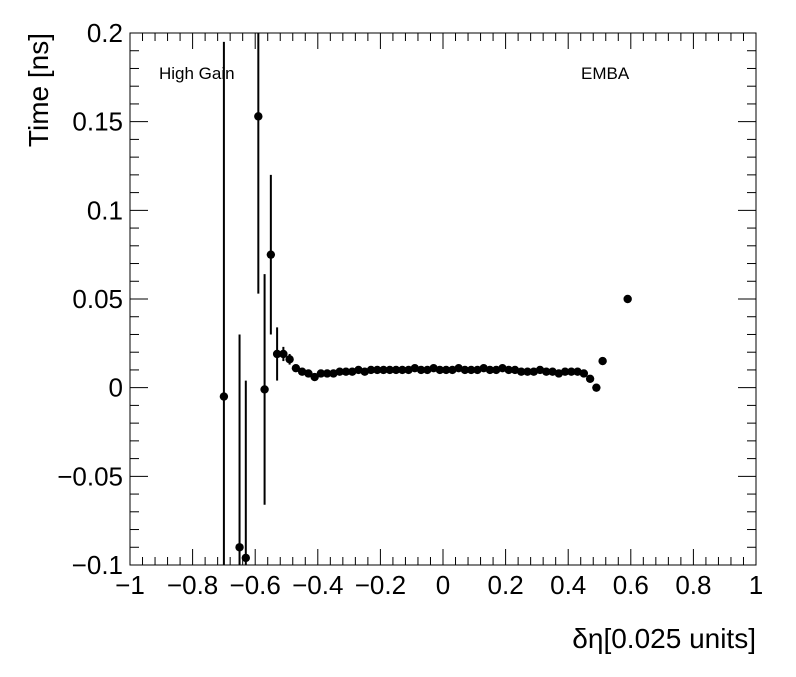 The image size is (796, 677). I want to click on annotation-emba: EMBA, so click(605, 73).